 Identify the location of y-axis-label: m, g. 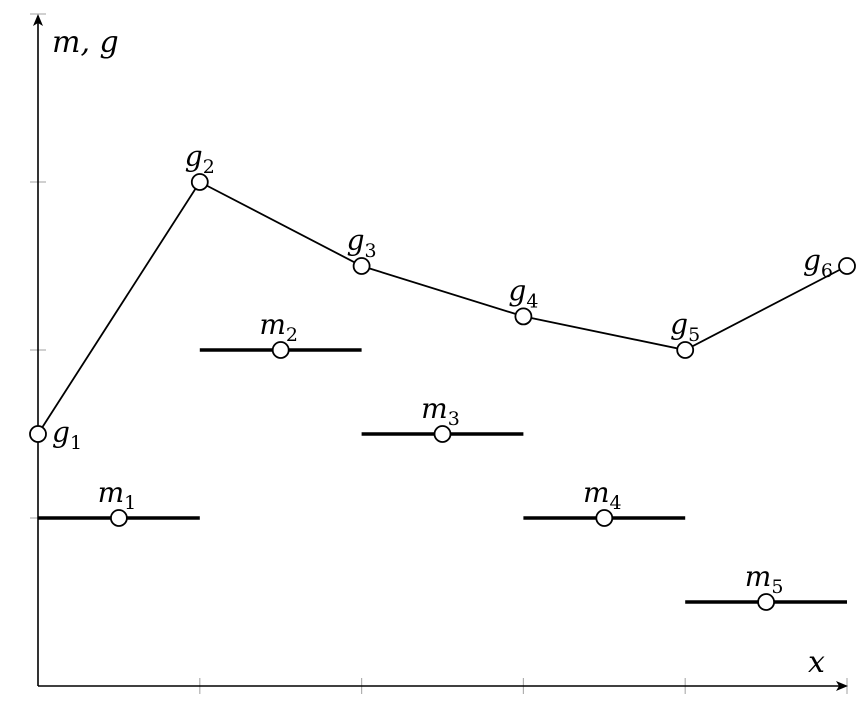
(85, 42).